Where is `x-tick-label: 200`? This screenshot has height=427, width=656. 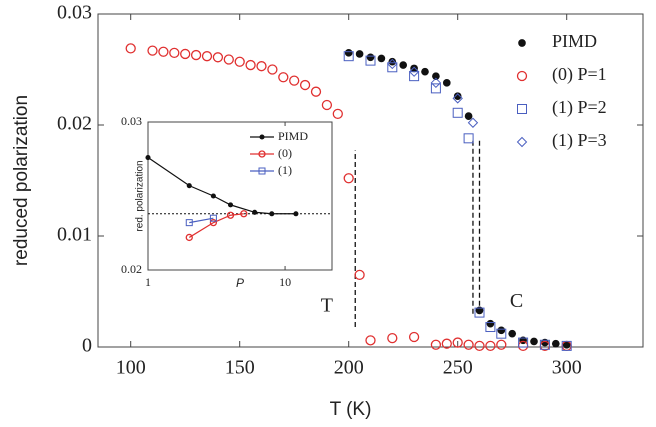
x-tick-label: 200 is located at coordinates (349, 368).